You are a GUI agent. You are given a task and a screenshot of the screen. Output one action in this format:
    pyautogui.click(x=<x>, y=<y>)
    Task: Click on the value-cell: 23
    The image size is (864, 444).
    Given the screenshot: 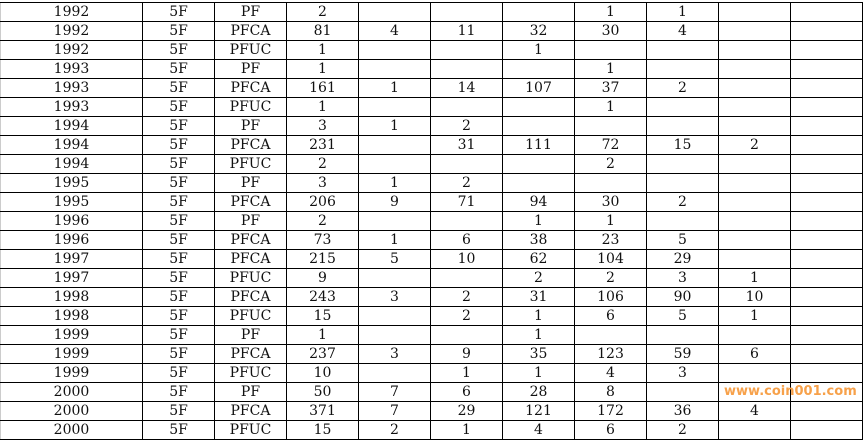 What is the action you would take?
    pyautogui.click(x=610, y=240)
    